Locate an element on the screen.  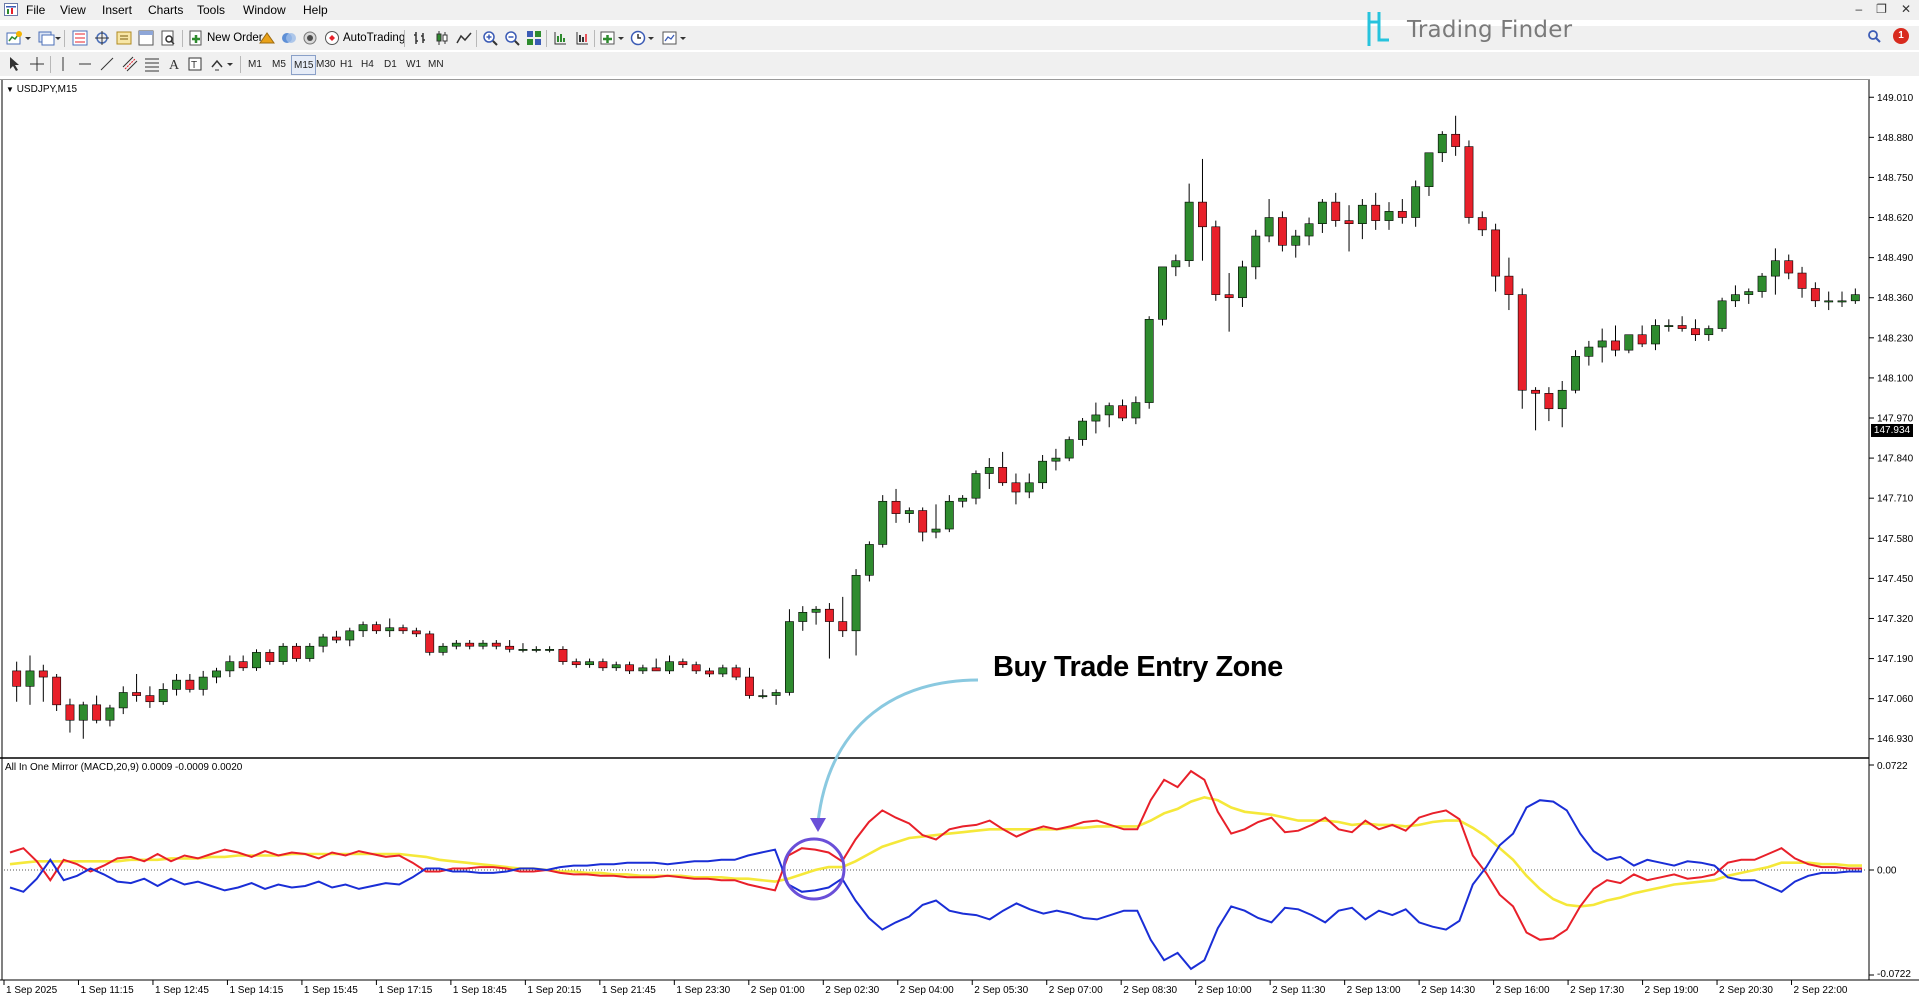
chart-shift-icon is located at coordinates (582, 38).